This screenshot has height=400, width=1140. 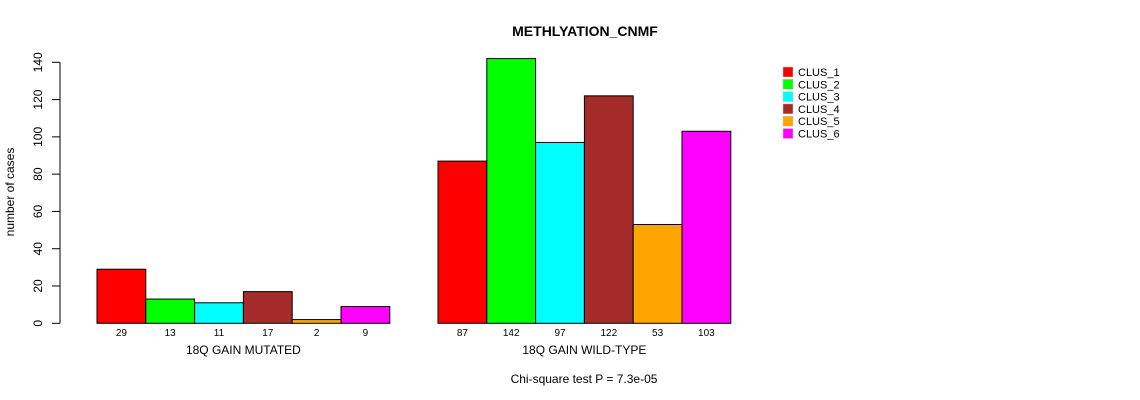 I want to click on bar-value-label: 122, so click(x=608, y=333).